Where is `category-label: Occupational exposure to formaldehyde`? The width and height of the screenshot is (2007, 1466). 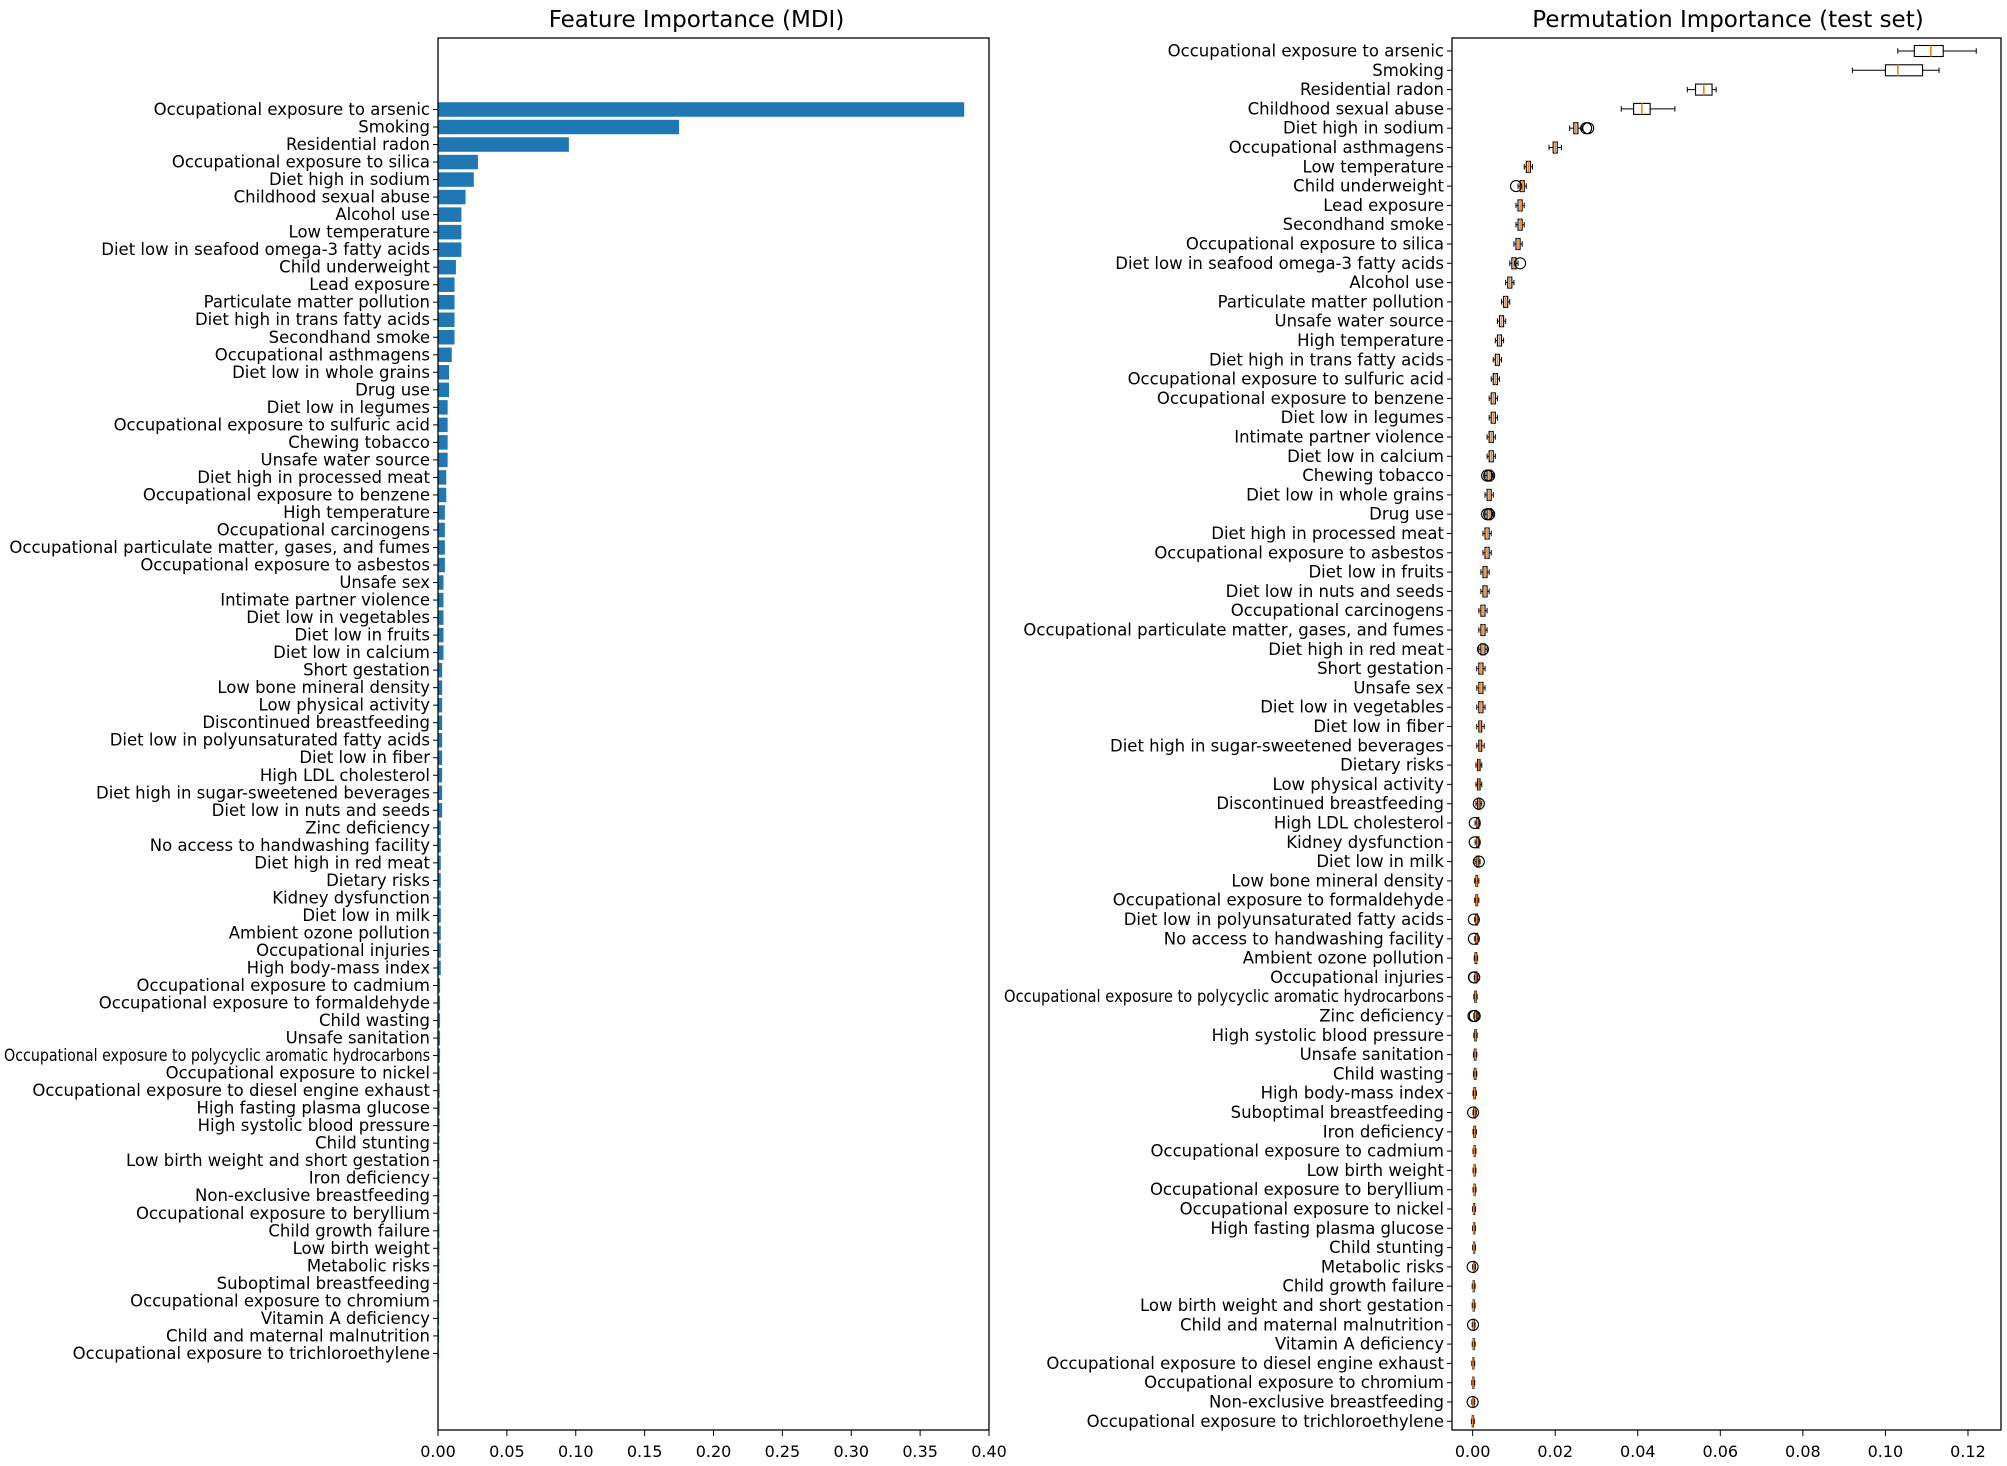
category-label: Occupational exposure to formaldehyde is located at coordinates (264, 1003).